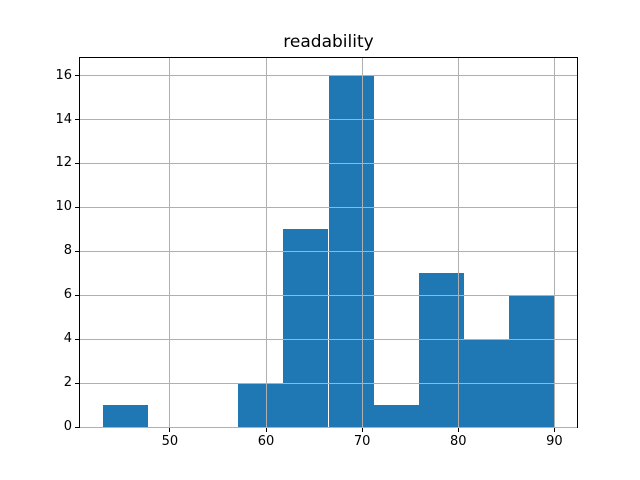 This screenshot has width=640, height=480. Describe the element at coordinates (63, 75) in the screenshot. I see `y-tick-label: 16` at that location.